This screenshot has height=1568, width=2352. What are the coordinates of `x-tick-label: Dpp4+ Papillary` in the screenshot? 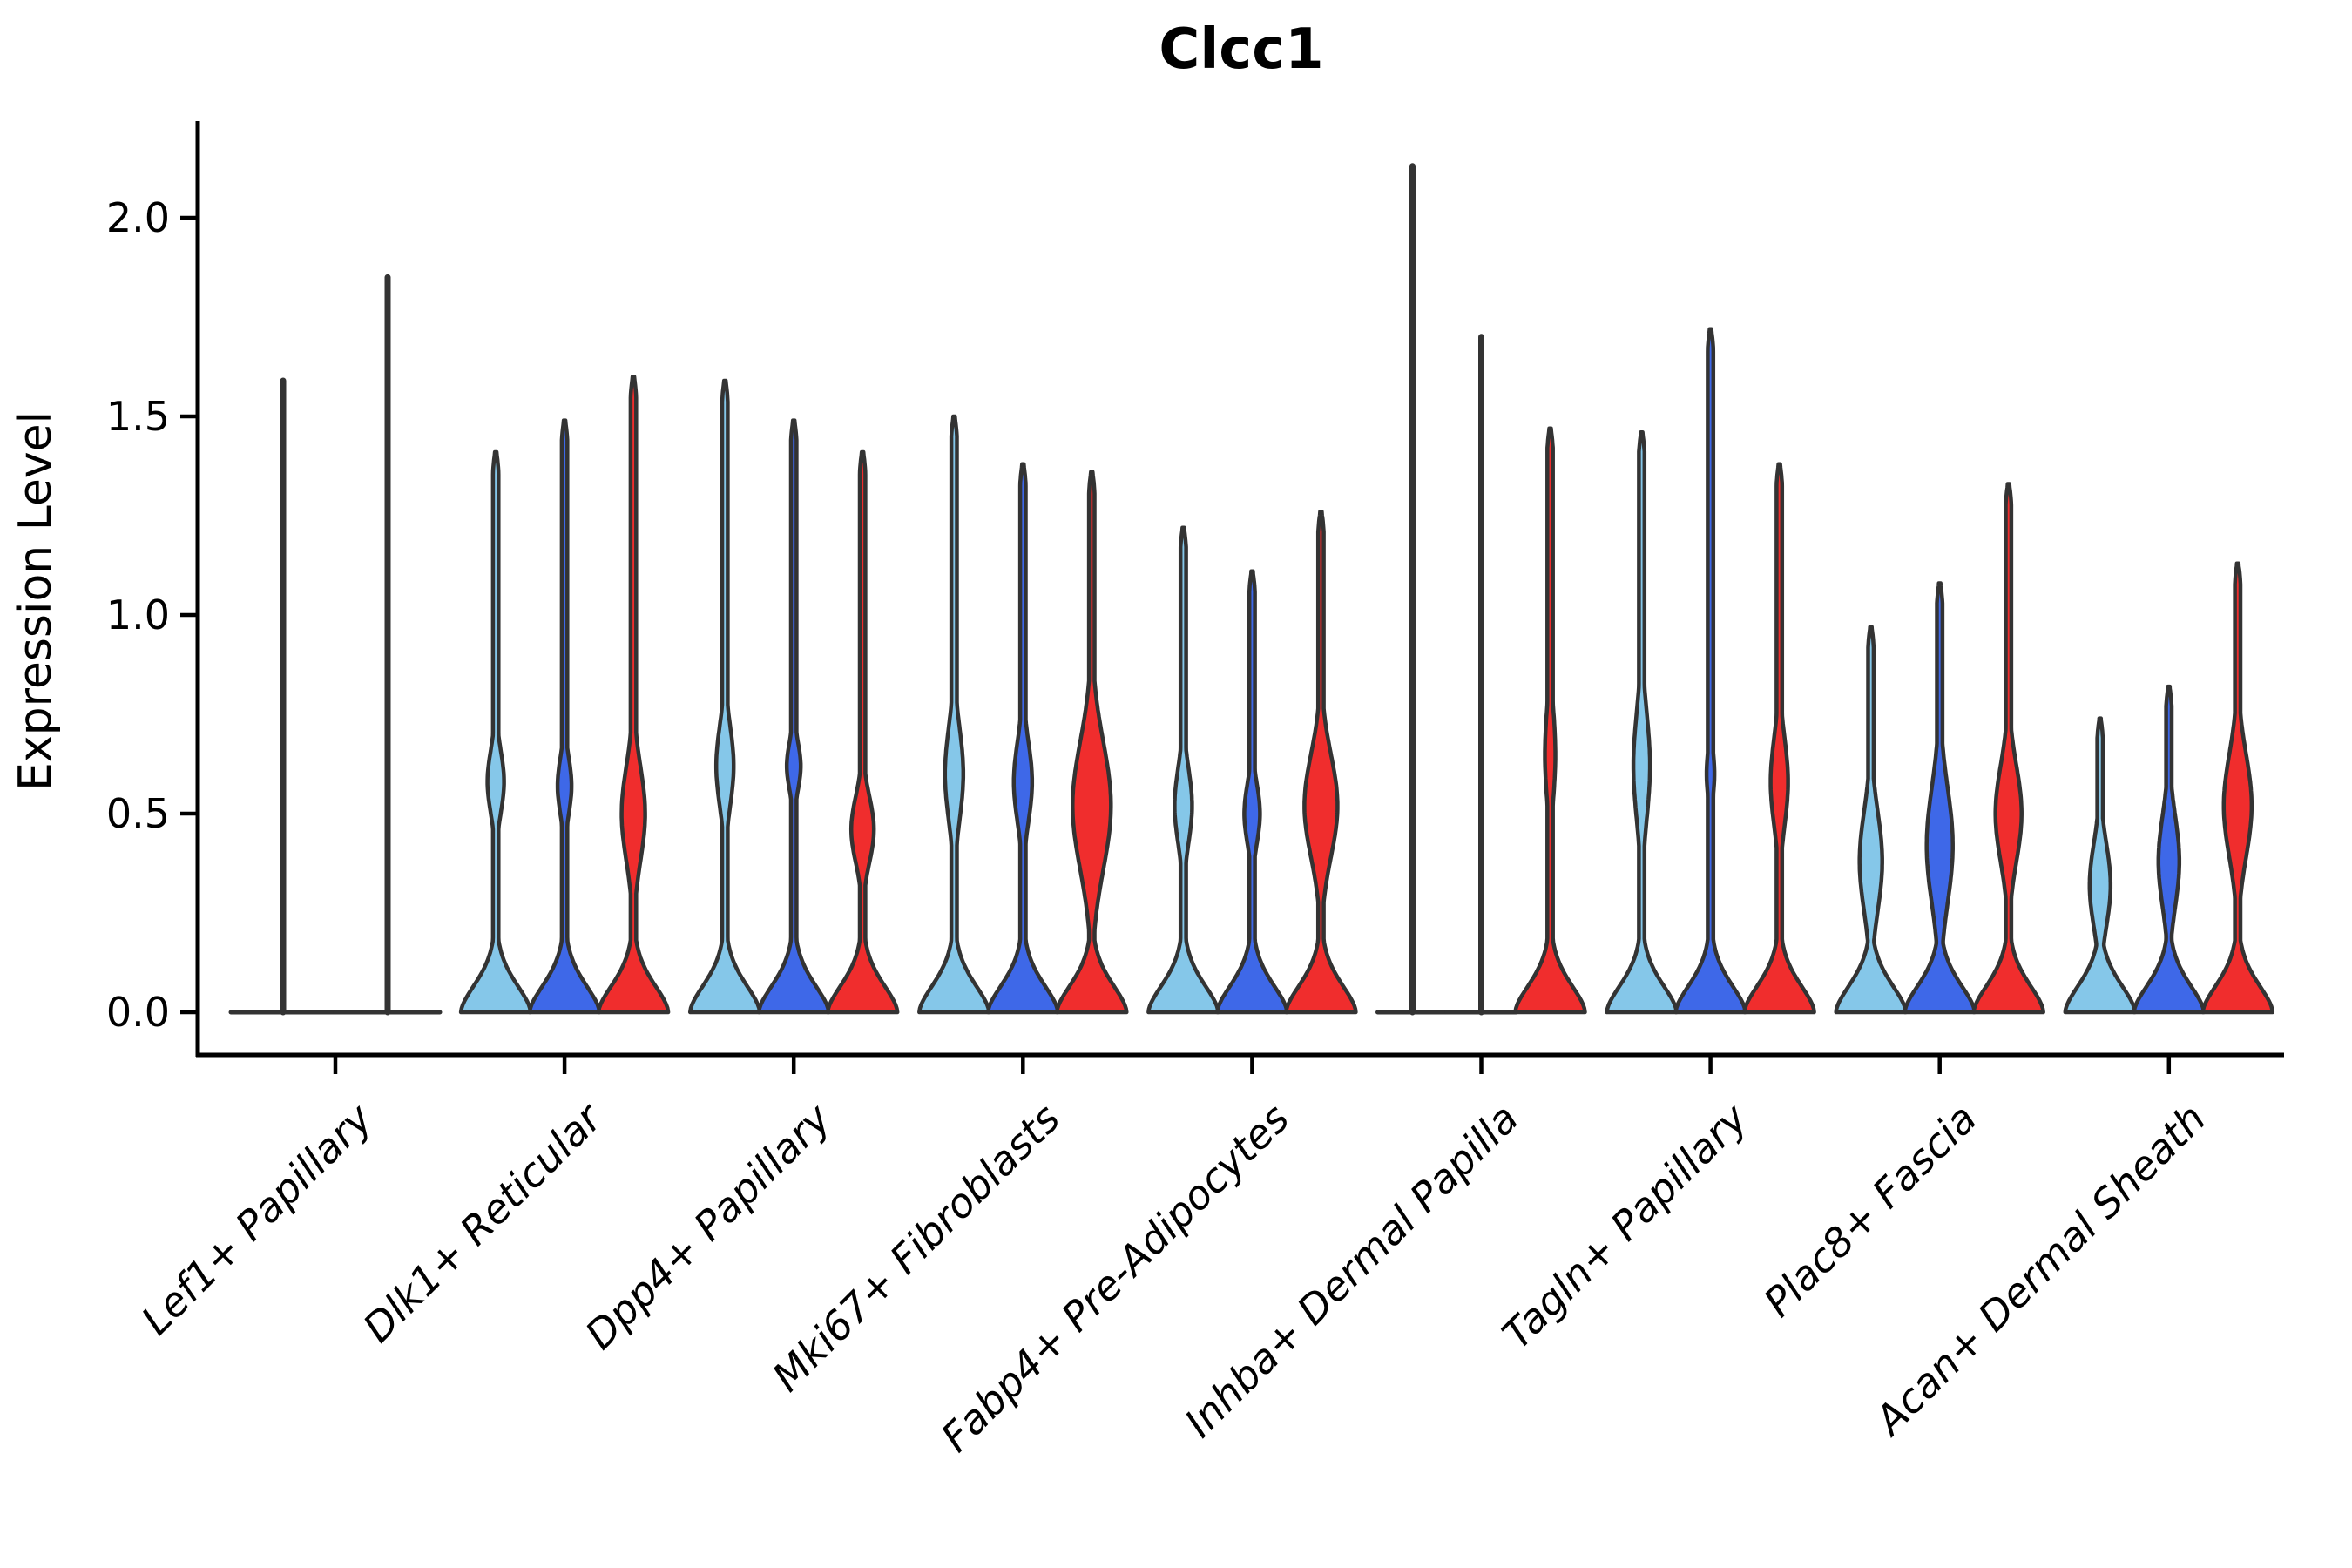 It's located at (708, 1226).